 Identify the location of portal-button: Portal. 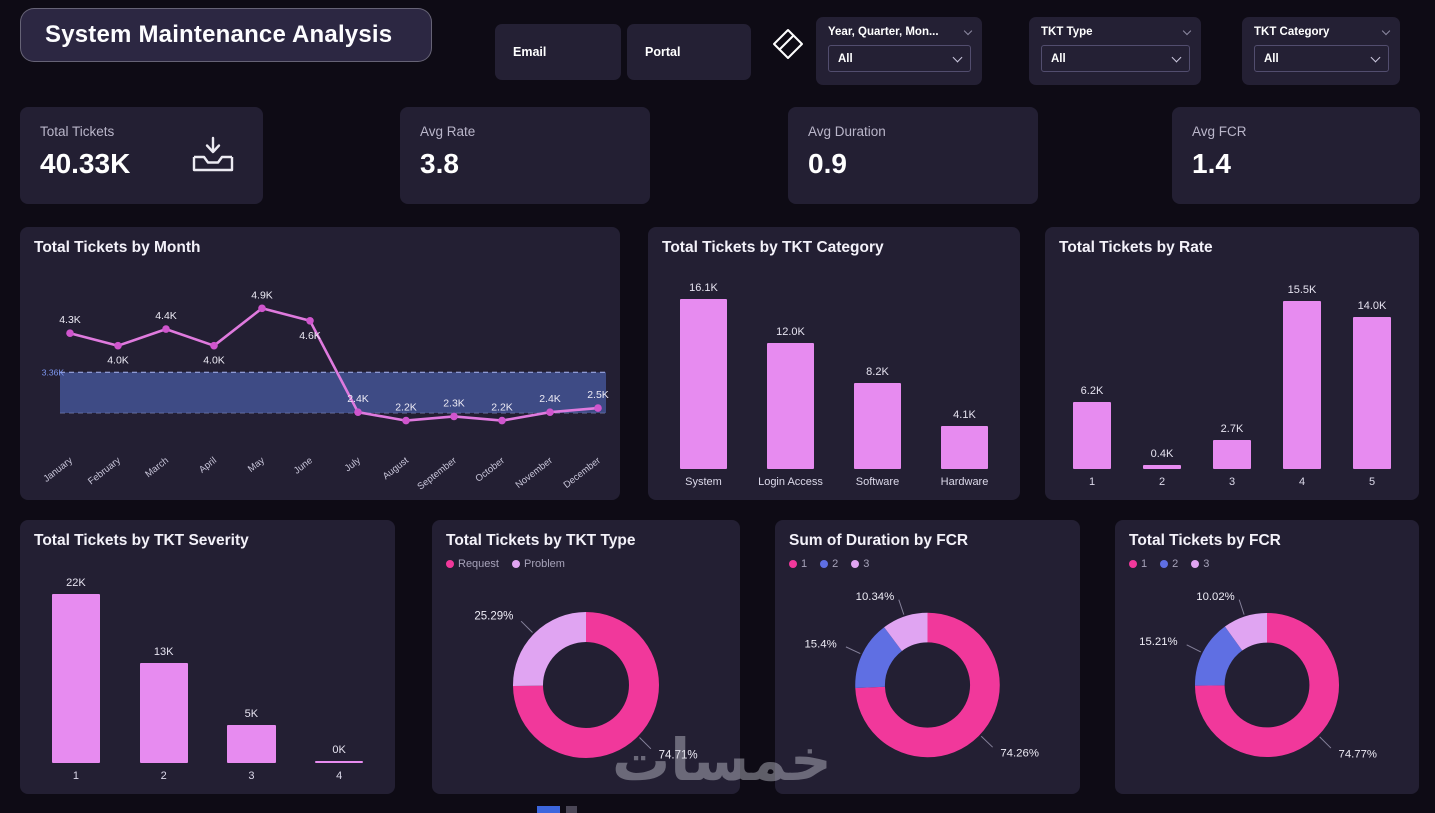
(689, 52).